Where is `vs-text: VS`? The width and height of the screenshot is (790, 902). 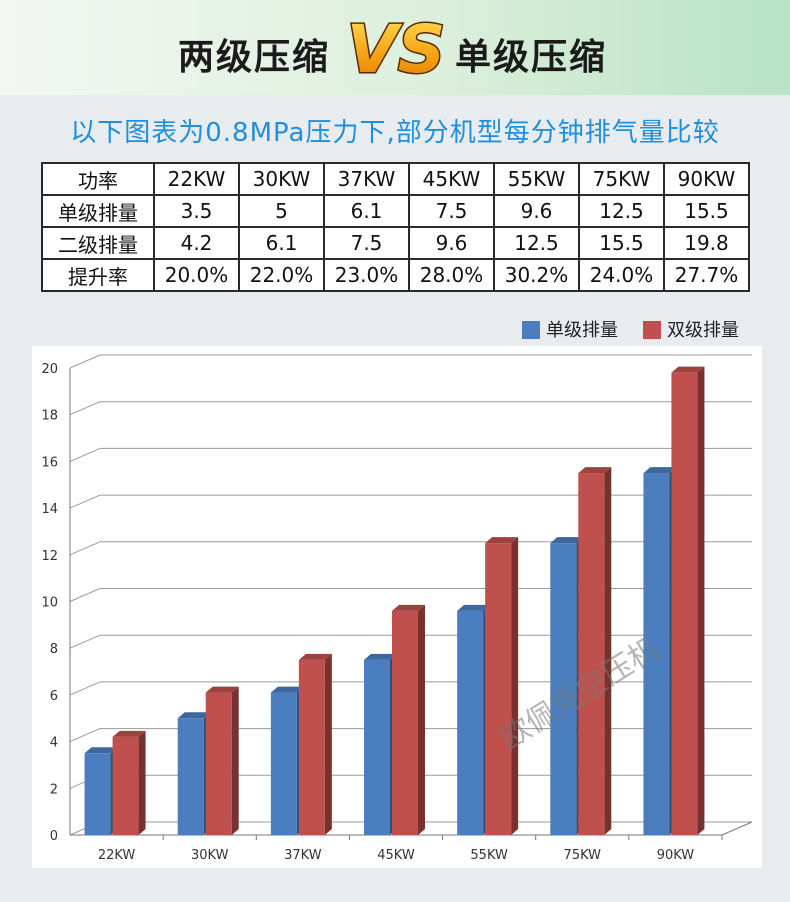 vs-text: VS is located at coordinates (396, 48).